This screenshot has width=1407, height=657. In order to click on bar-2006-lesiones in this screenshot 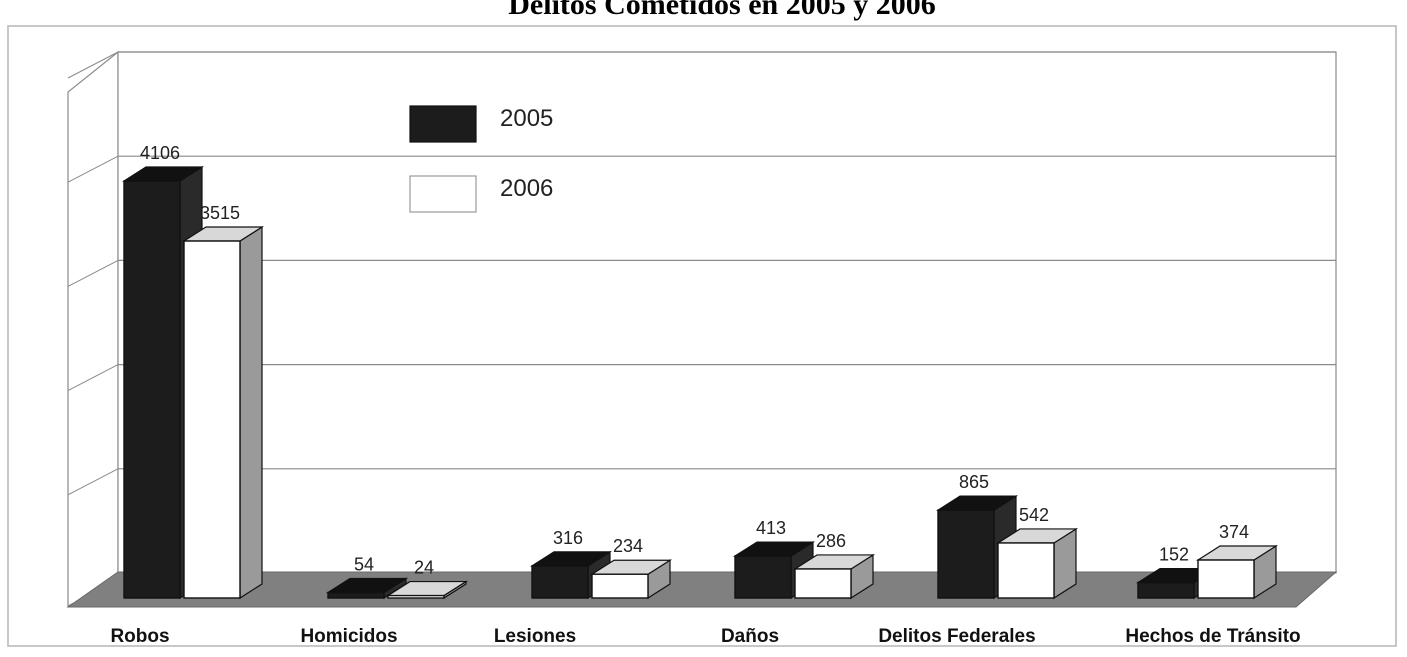, I will do `click(631, 579)`.